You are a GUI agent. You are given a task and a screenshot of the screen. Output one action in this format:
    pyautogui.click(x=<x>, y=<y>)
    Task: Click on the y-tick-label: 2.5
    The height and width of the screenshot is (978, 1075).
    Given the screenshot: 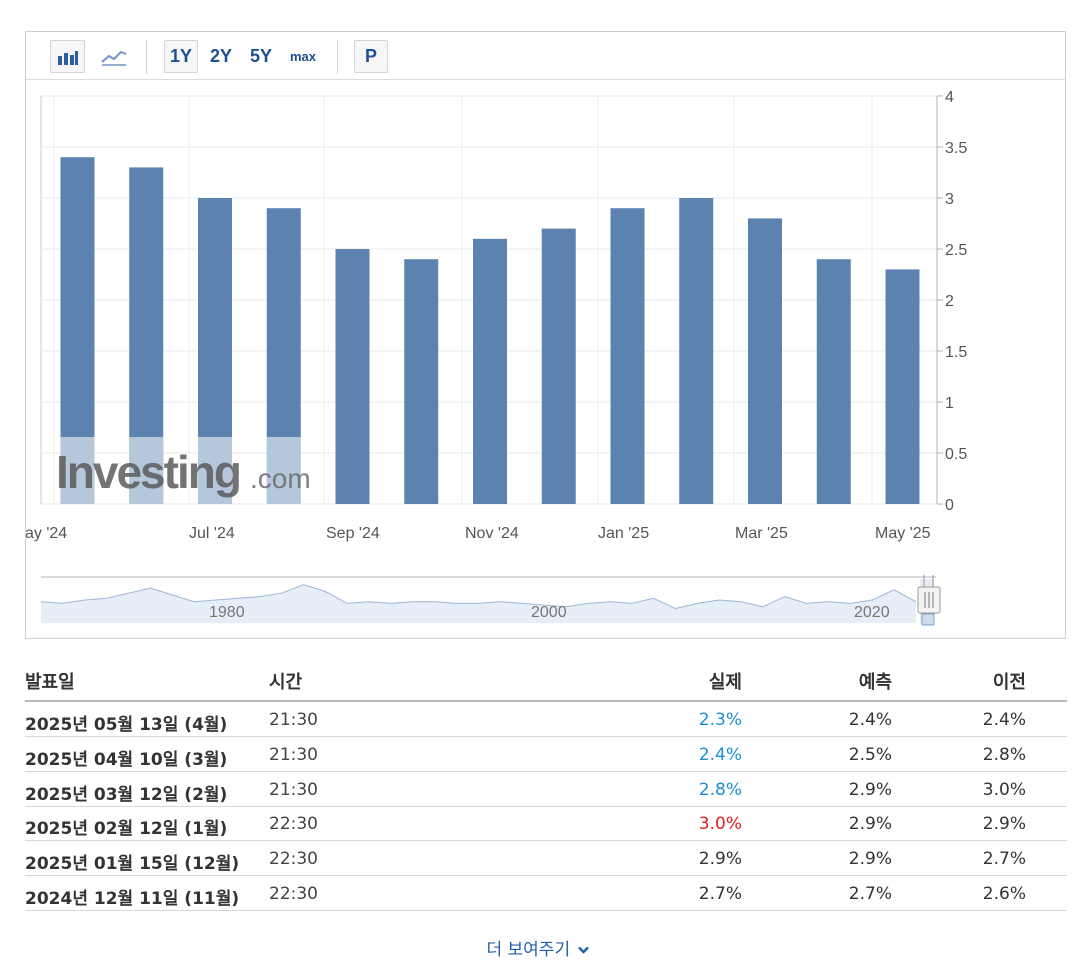 What is the action you would take?
    pyautogui.click(x=956, y=250)
    